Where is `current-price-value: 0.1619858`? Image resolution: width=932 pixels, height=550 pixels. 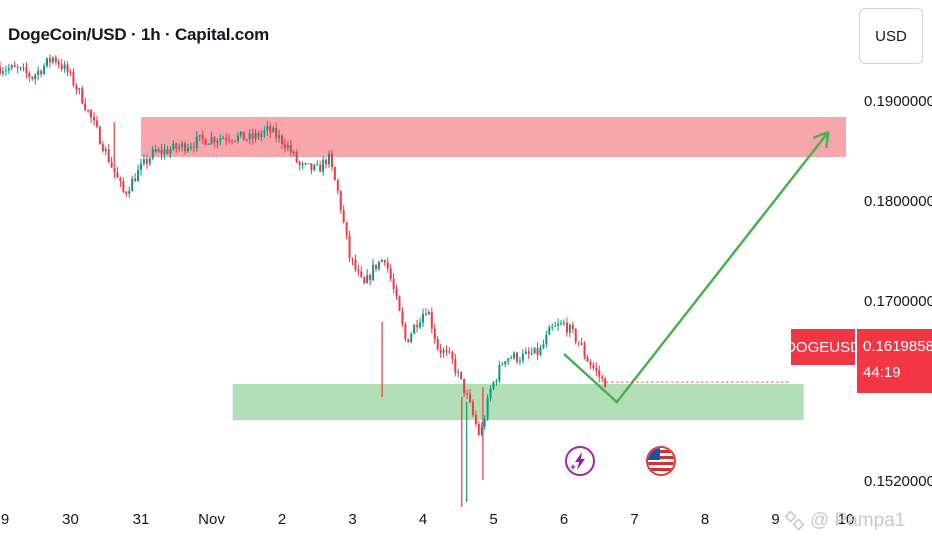 current-price-value: 0.1619858 is located at coordinates (897, 346).